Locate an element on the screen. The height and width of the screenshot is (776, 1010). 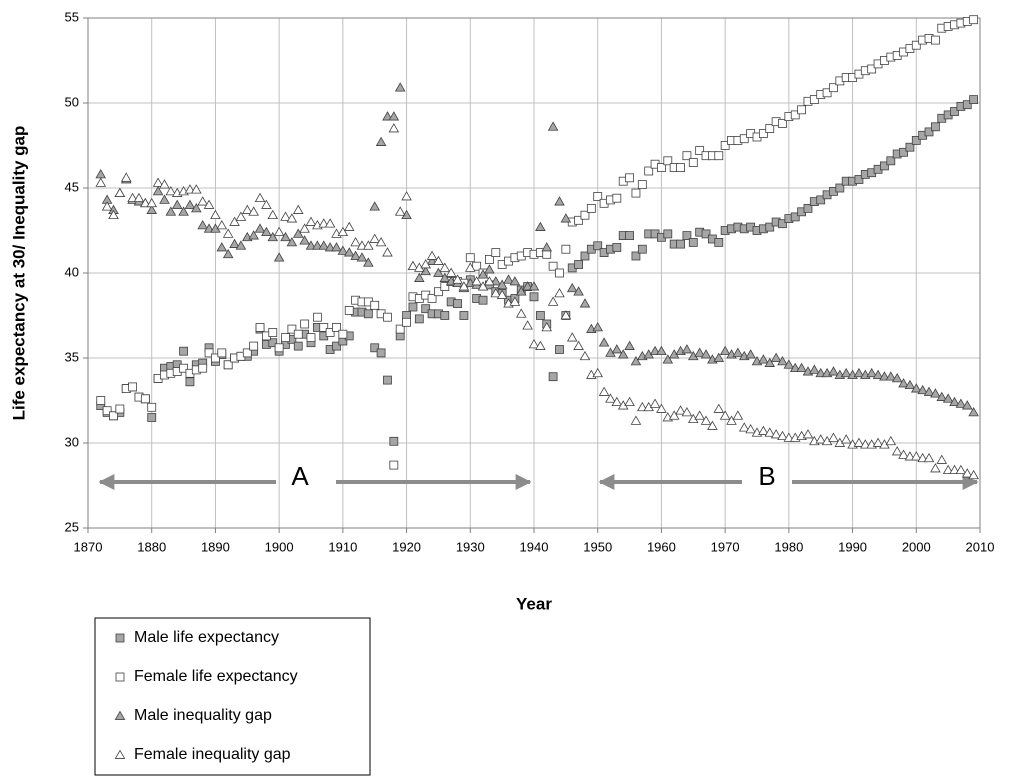
y-axis-title: Life expectancy at 30/ Inequality gap is located at coordinates (18, 273).